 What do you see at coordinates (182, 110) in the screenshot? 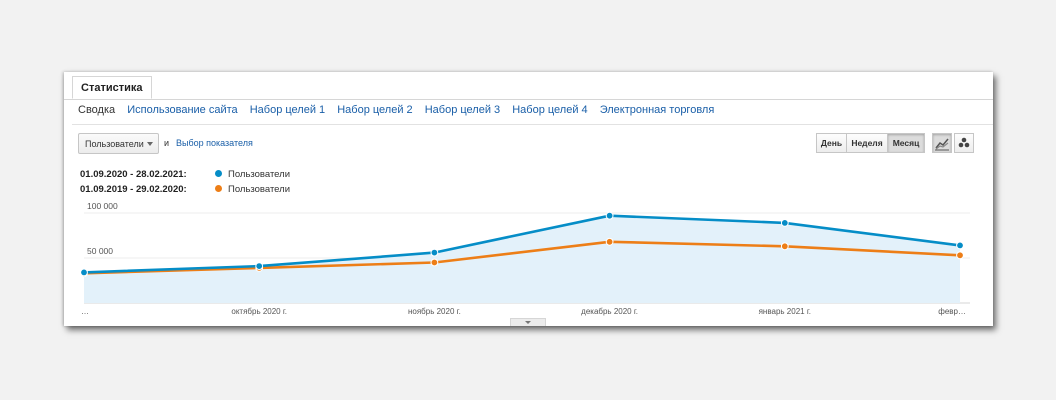
I see `subnav-site-usage: Использование сайта` at bounding box center [182, 110].